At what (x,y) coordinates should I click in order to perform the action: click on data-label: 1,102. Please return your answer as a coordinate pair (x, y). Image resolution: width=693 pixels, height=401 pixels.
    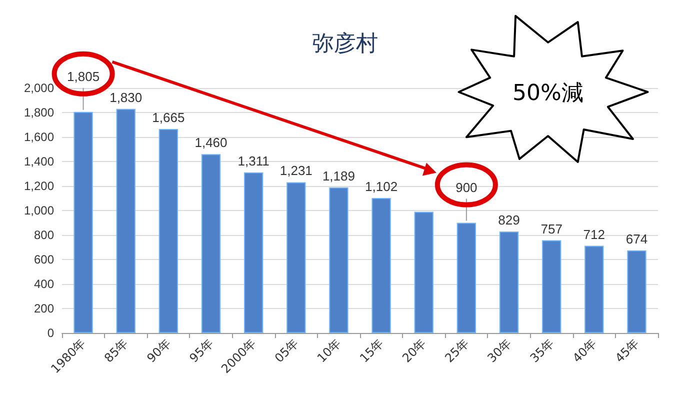
    Looking at the image, I should click on (381, 186).